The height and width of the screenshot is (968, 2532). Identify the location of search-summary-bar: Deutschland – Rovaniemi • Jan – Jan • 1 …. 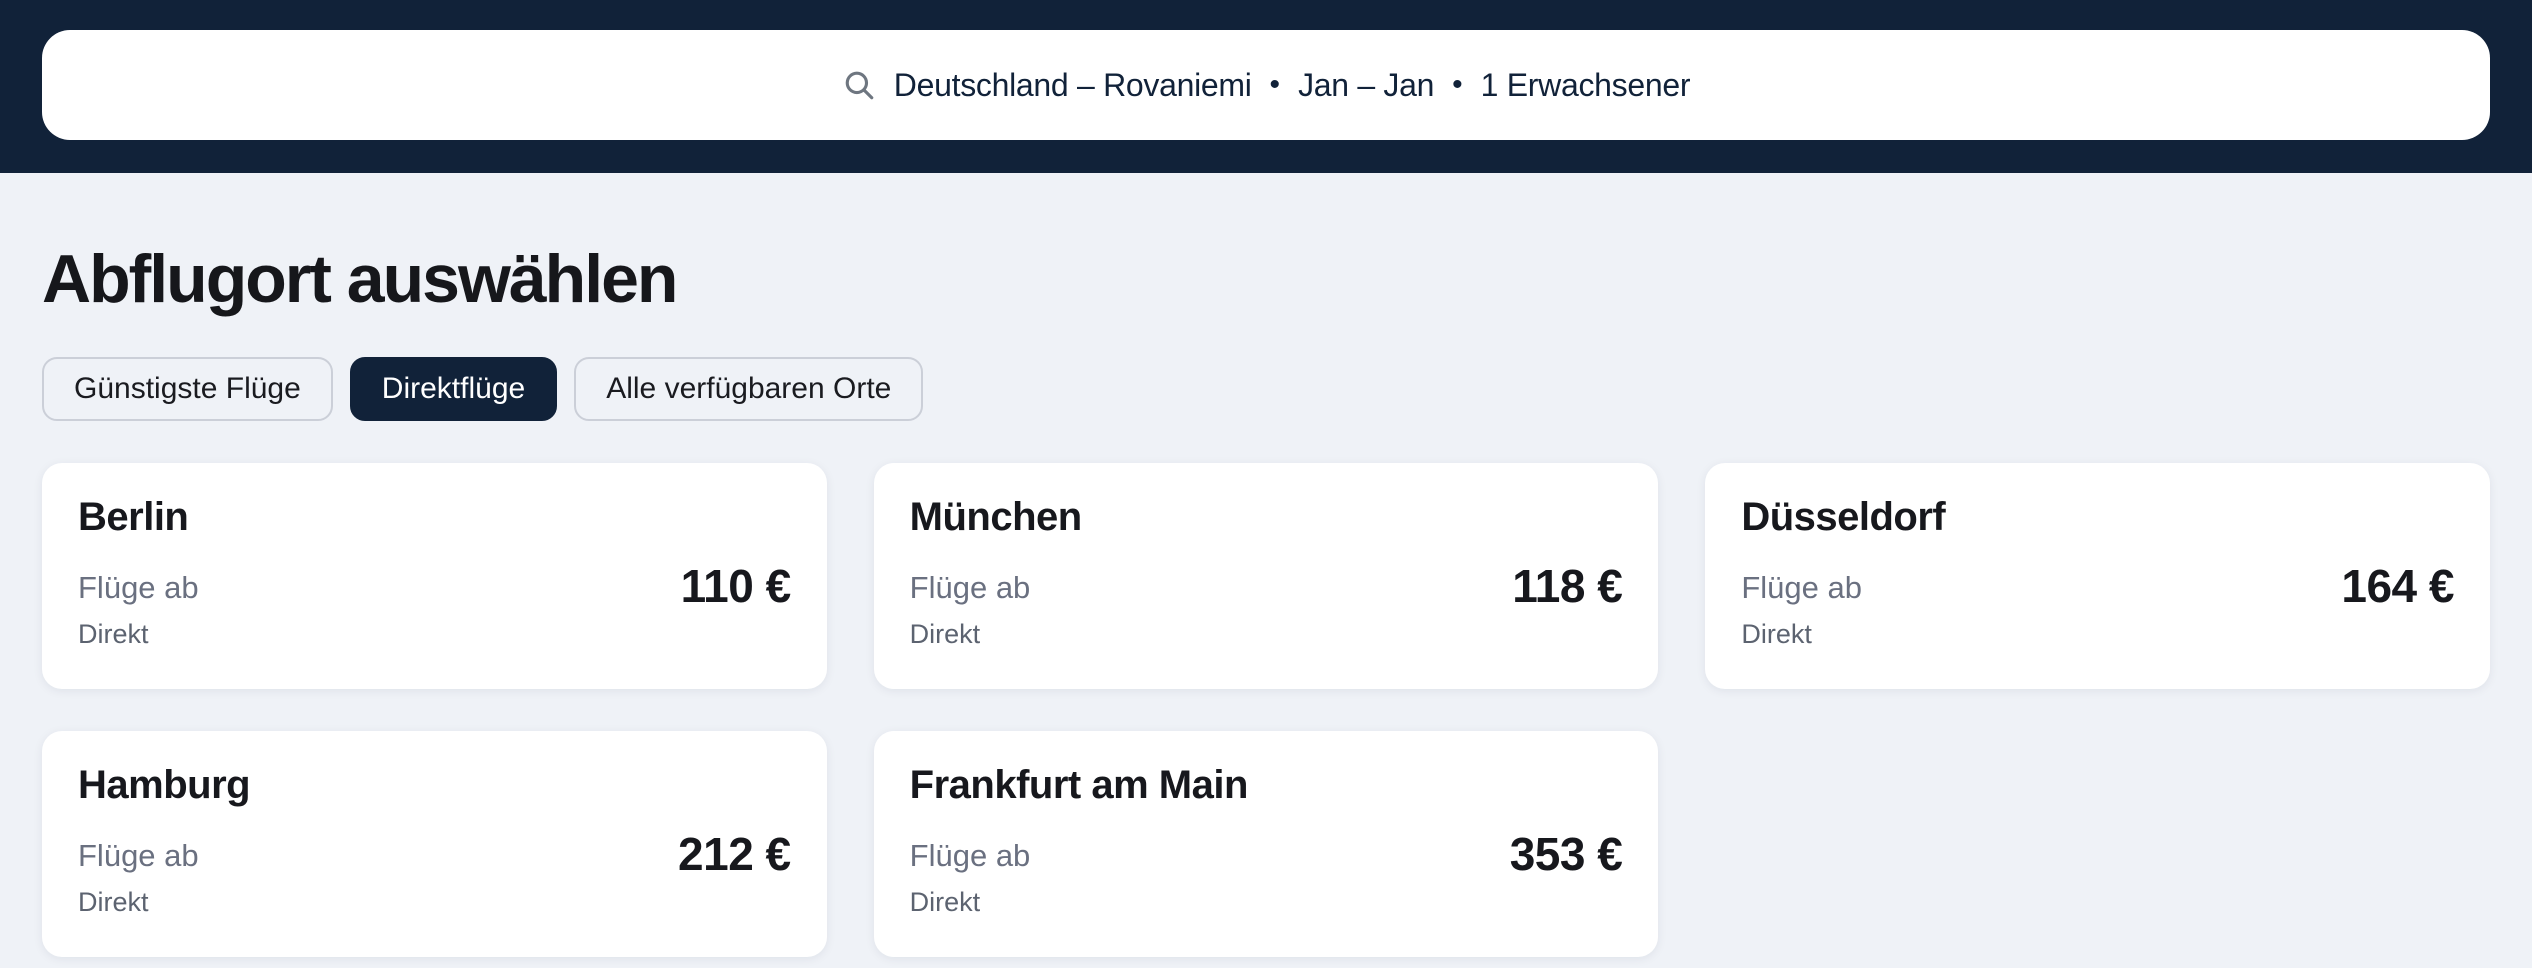
(1266, 85).